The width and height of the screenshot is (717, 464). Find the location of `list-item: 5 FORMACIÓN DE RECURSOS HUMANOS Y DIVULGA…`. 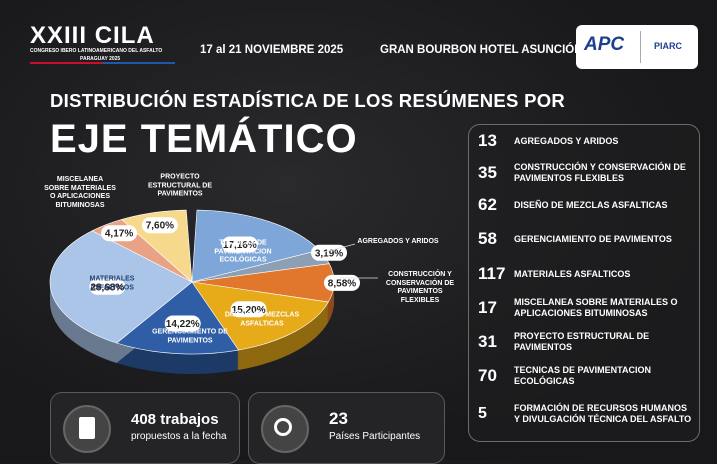

list-item: 5 FORMACIÓN DE RECURSOS HUMANOS Y DIVULGA… is located at coordinates (585, 414).